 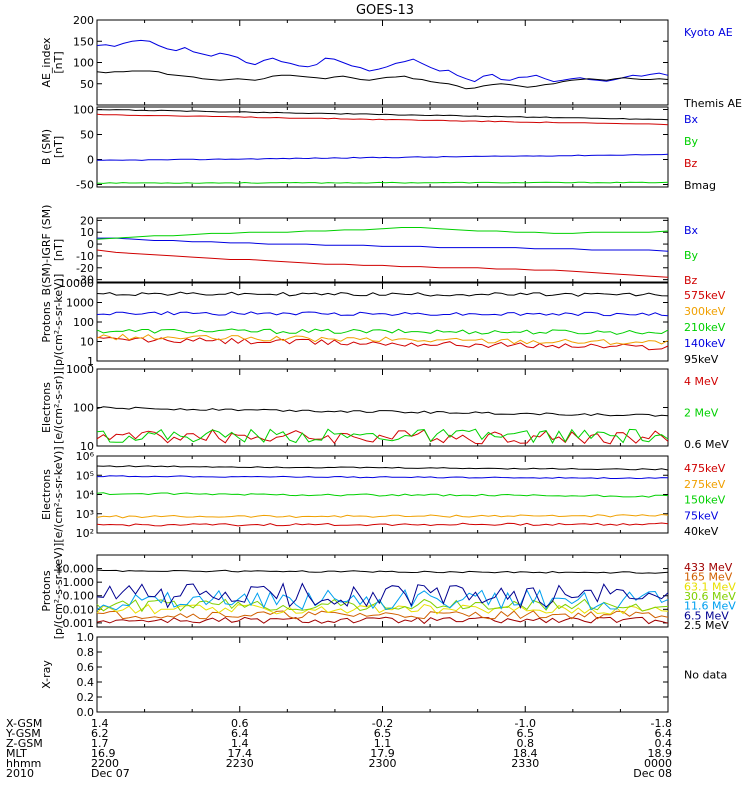 I want to click on series-line-40keV, so click(x=382, y=468).